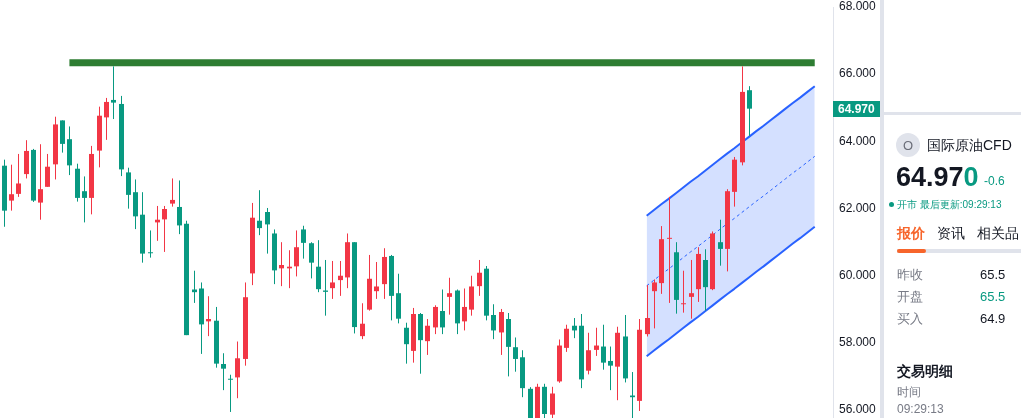 The image size is (1021, 418). Describe the element at coordinates (994, 181) in the screenshot. I see `text: -0.6` at that location.